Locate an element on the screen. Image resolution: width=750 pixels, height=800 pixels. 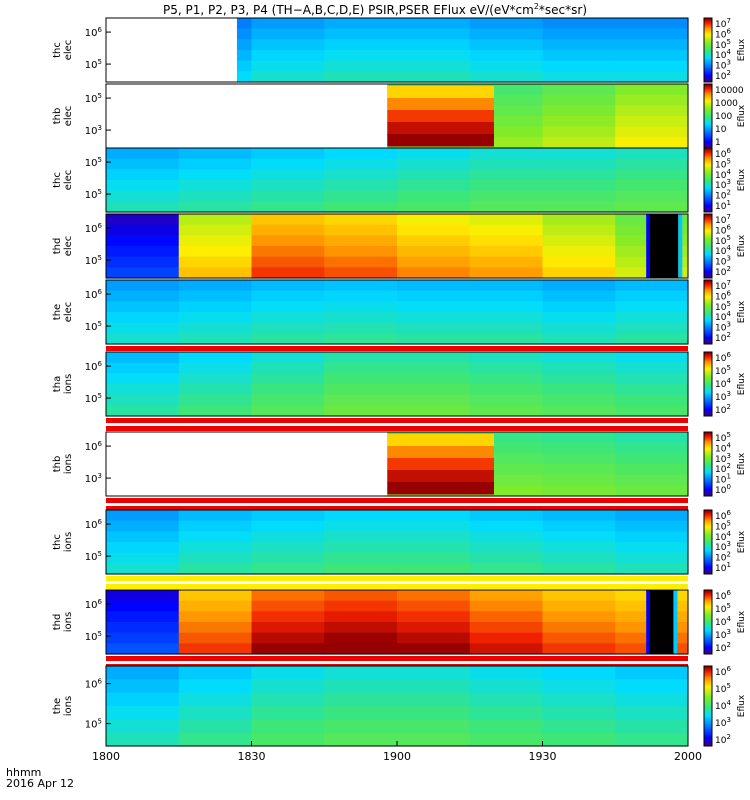
colorbar-tick-label: 10⁵ is located at coordinates (723, 437).